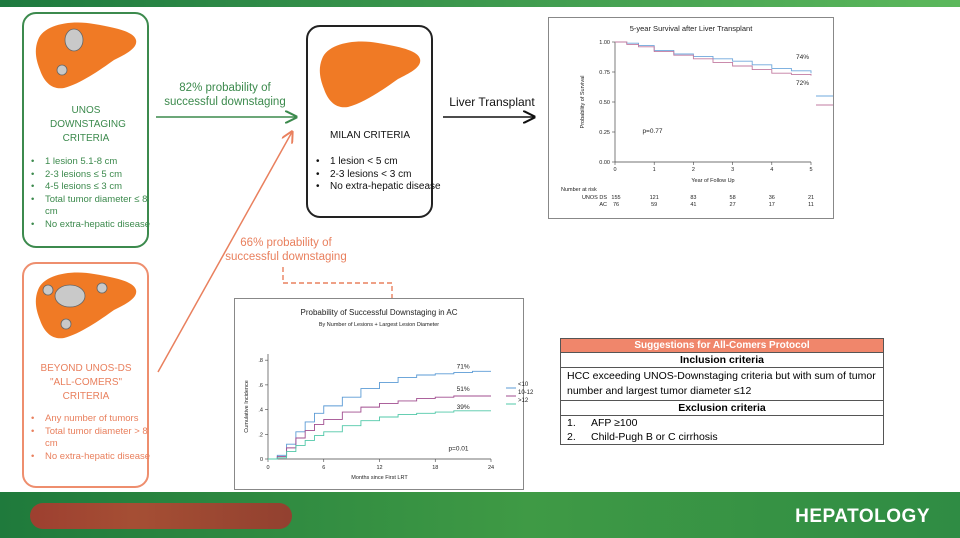 Image resolution: width=960 pixels, height=538 pixels. I want to click on y-tick-label: 0.50, so click(604, 103).